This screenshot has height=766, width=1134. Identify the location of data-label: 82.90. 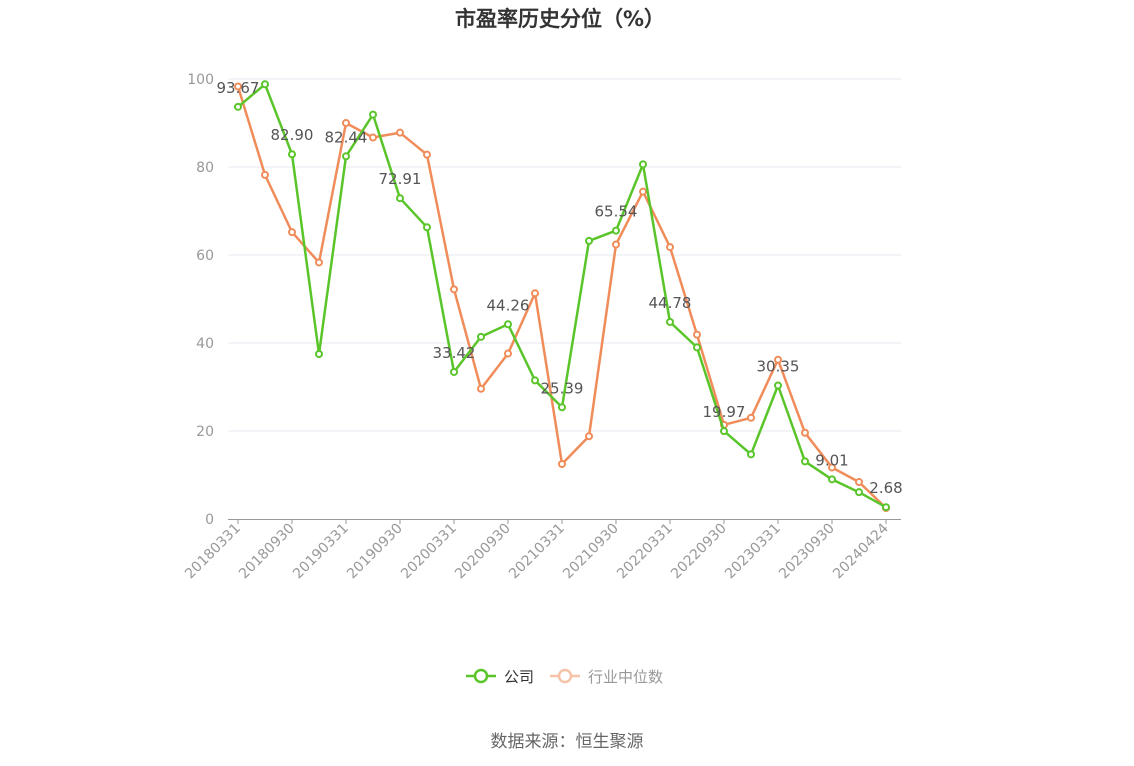
(292, 135).